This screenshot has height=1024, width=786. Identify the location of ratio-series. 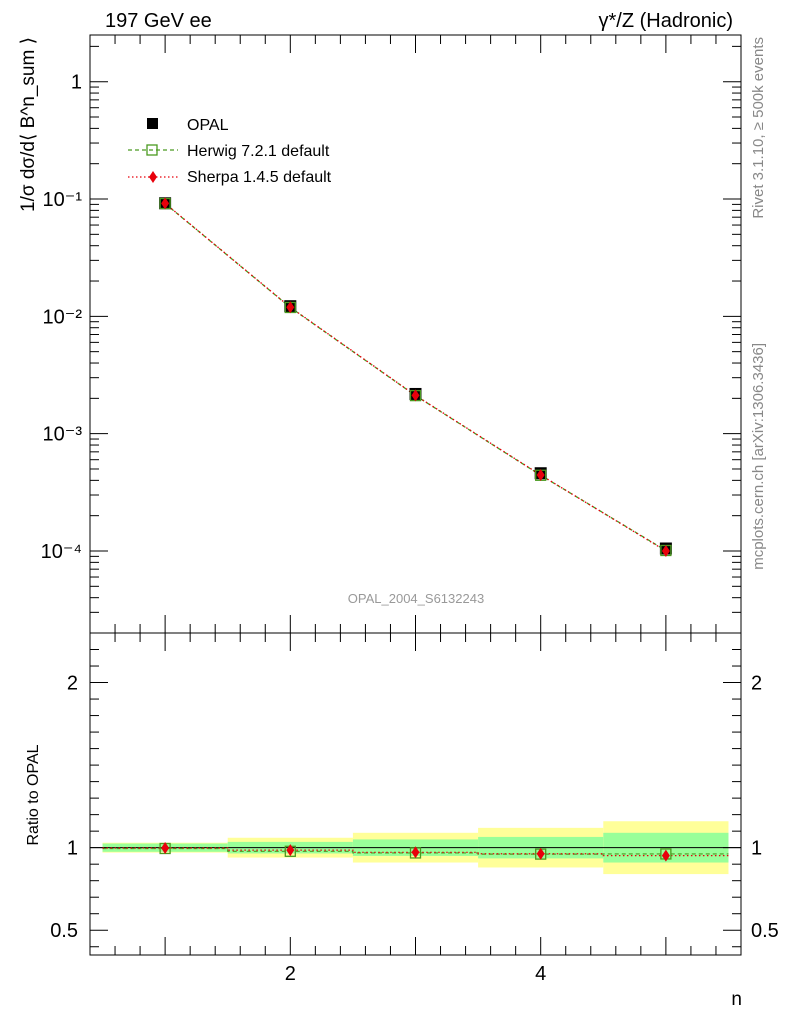
(415, 851).